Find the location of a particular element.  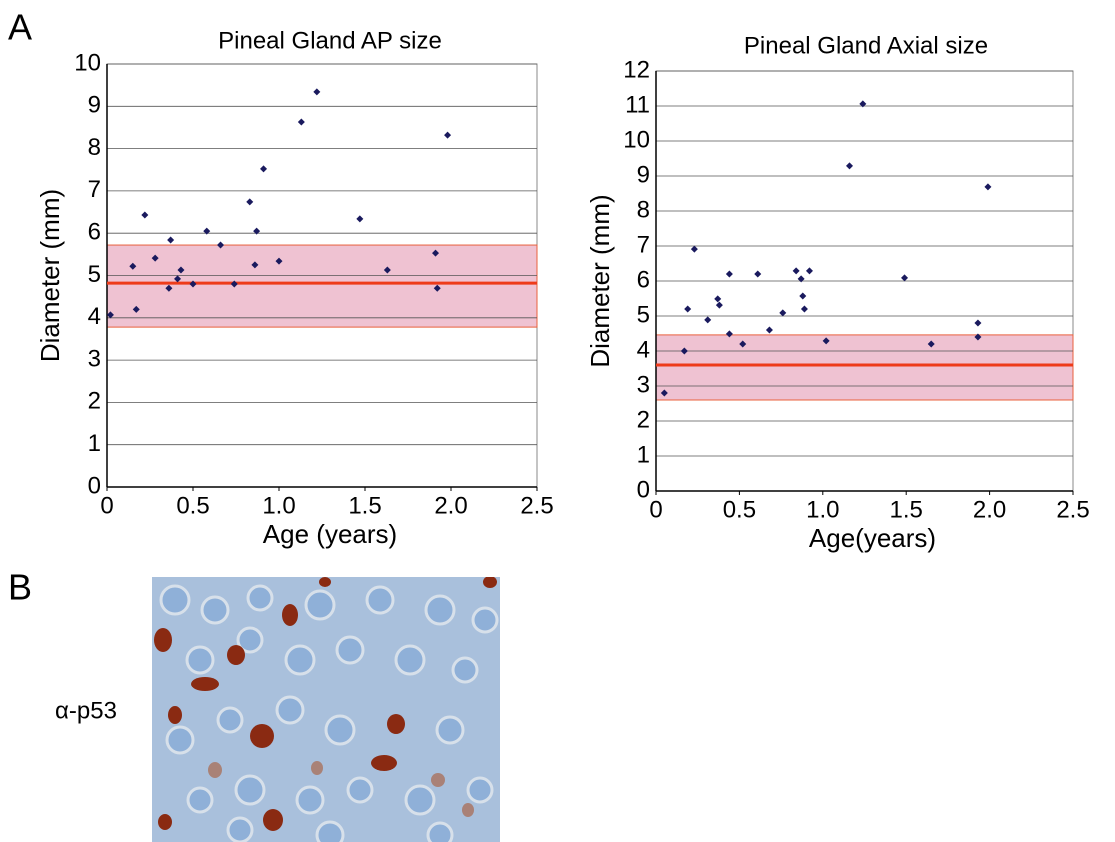

x-axis-label: Age (years) is located at coordinates (330, 534).